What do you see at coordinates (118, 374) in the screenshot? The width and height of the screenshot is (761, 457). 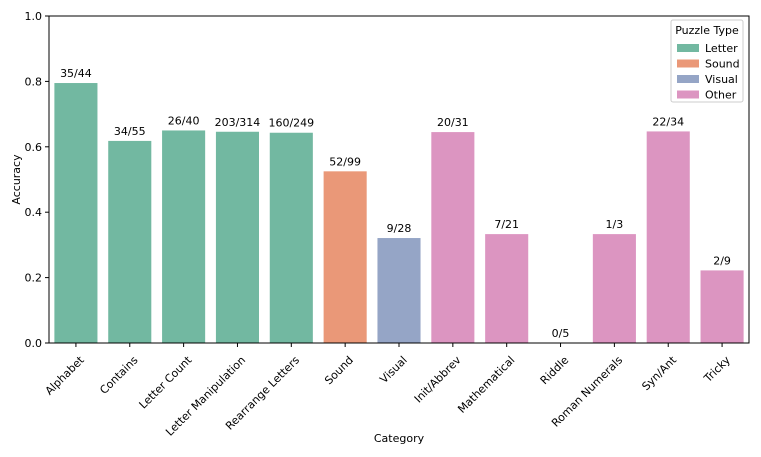 I see `x-tick-label-contains: Contains` at bounding box center [118, 374].